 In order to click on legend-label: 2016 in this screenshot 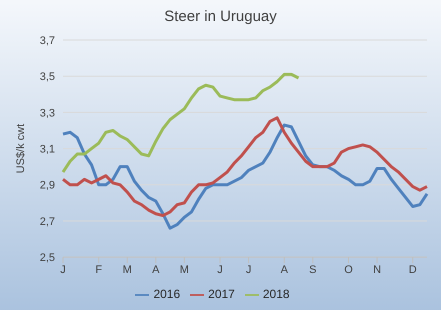, I will do `click(166, 294)`.